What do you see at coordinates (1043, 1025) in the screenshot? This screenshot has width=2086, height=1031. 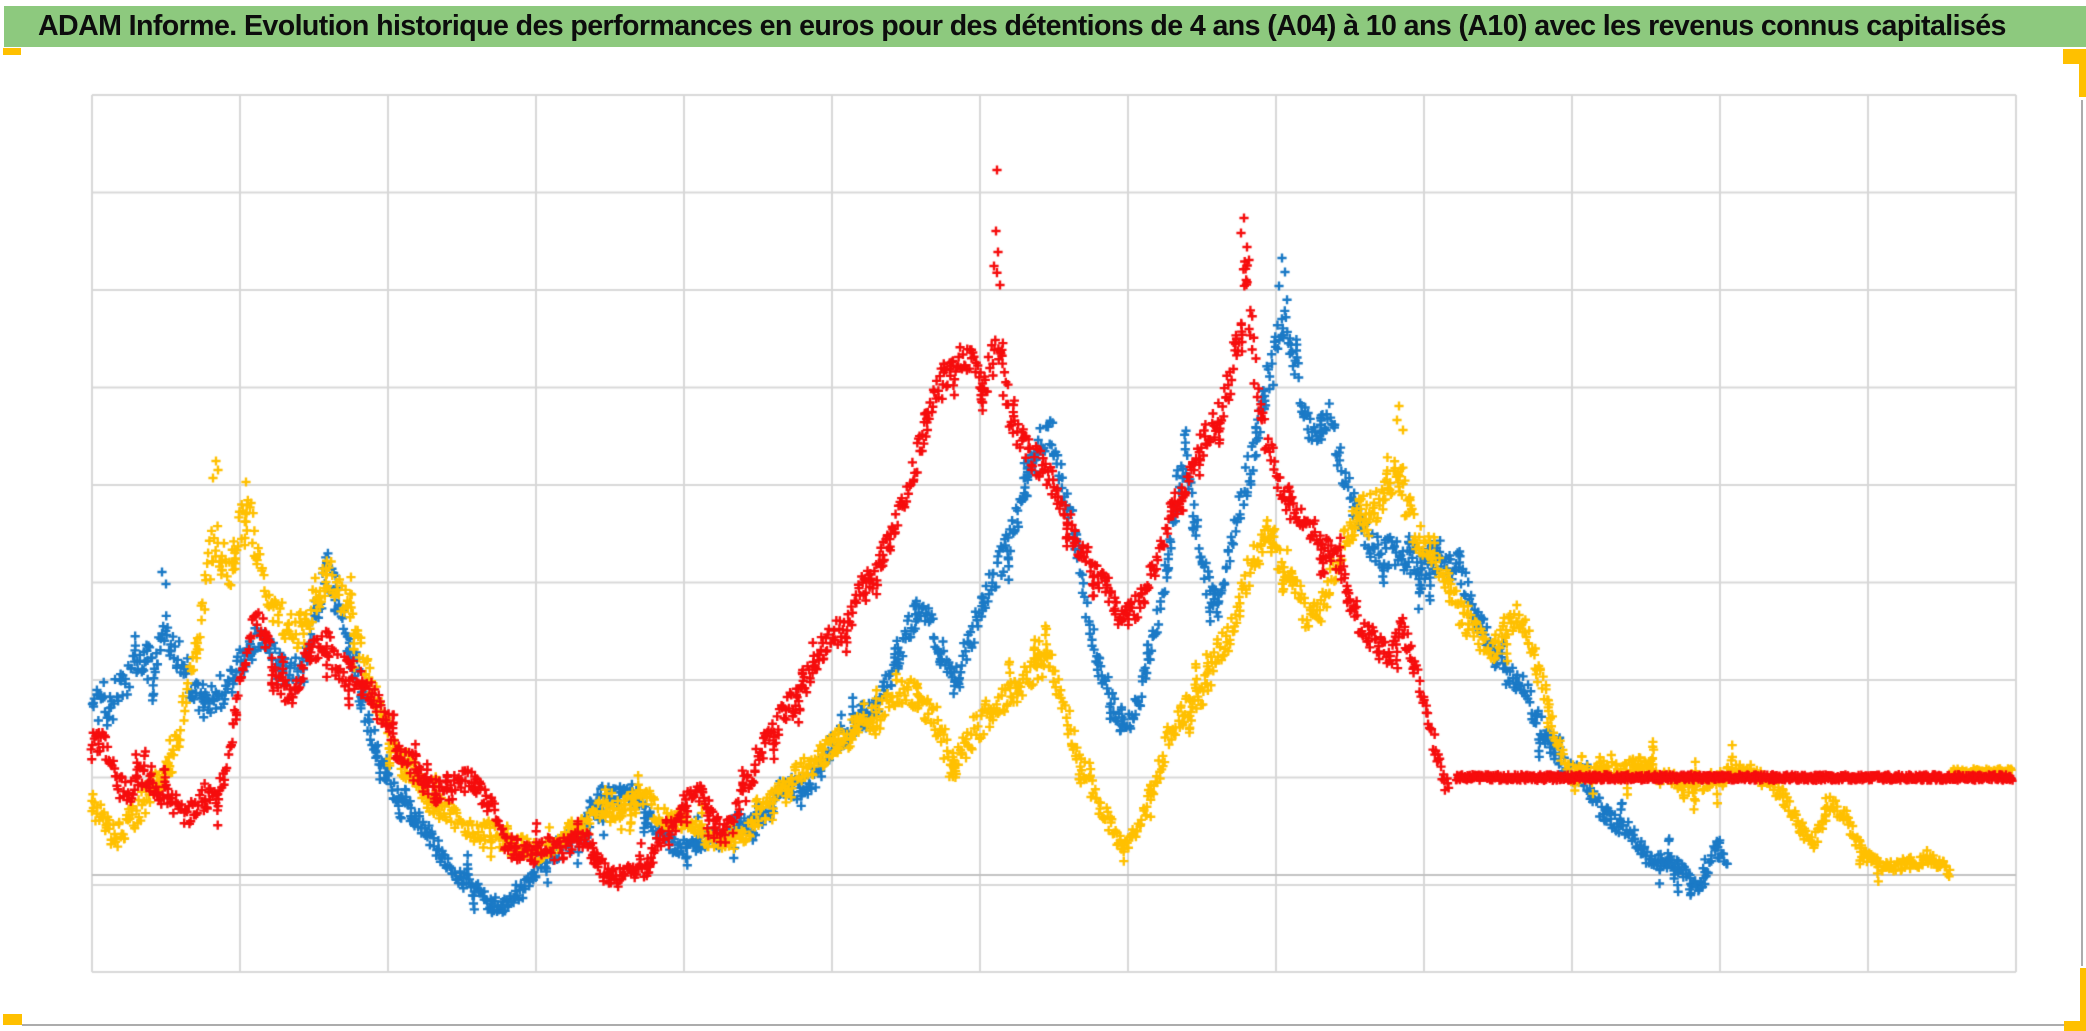 I see `frame-line-bottom` at bounding box center [1043, 1025].